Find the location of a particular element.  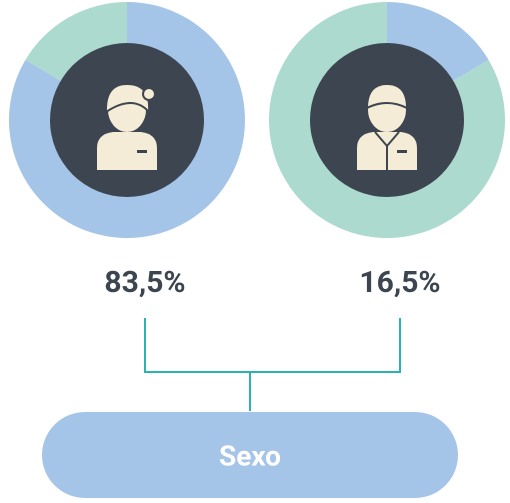

icon-bun is located at coordinates (149, 94).